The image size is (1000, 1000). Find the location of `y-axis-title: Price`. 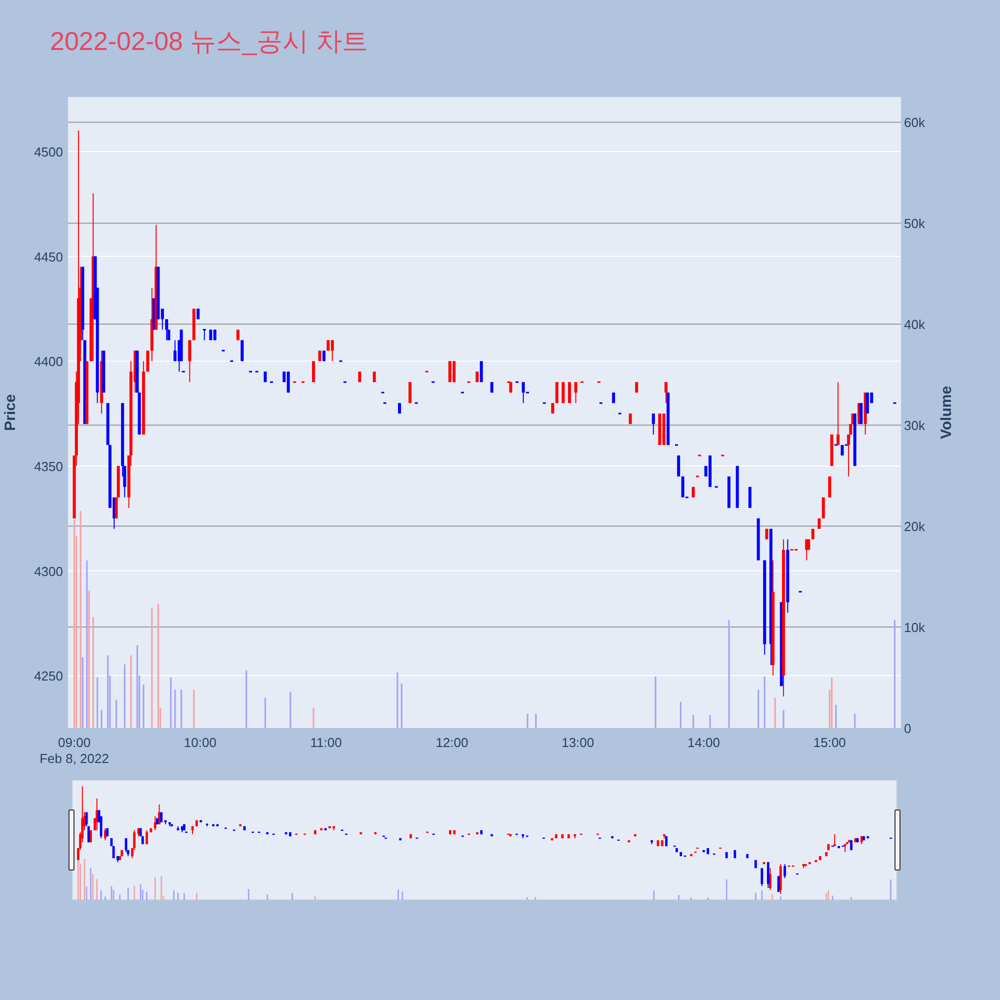

y-axis-title: Price is located at coordinates (10, 412).